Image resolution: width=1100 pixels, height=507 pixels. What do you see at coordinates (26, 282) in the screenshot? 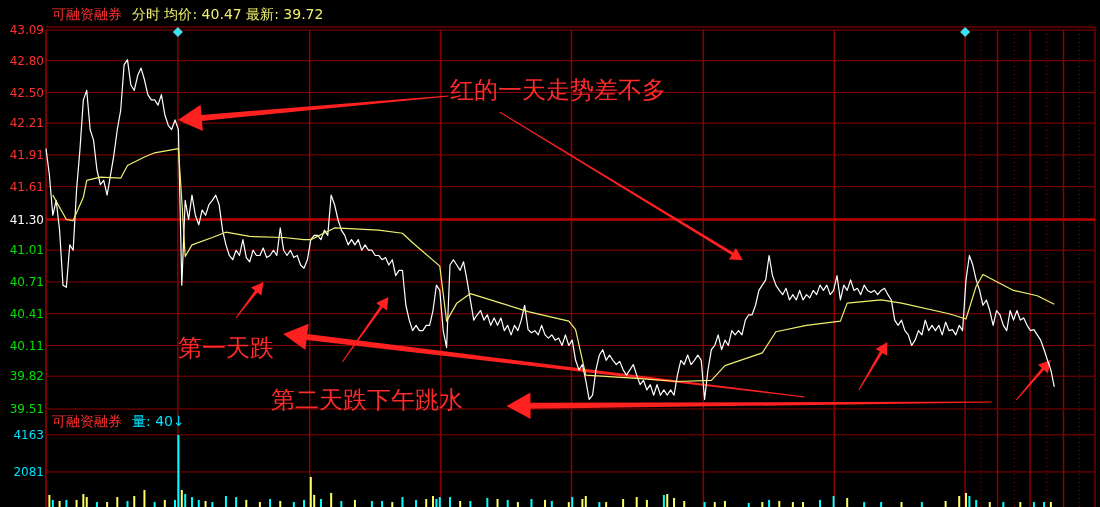
I see `y-tick-label: 40.71` at bounding box center [26, 282].